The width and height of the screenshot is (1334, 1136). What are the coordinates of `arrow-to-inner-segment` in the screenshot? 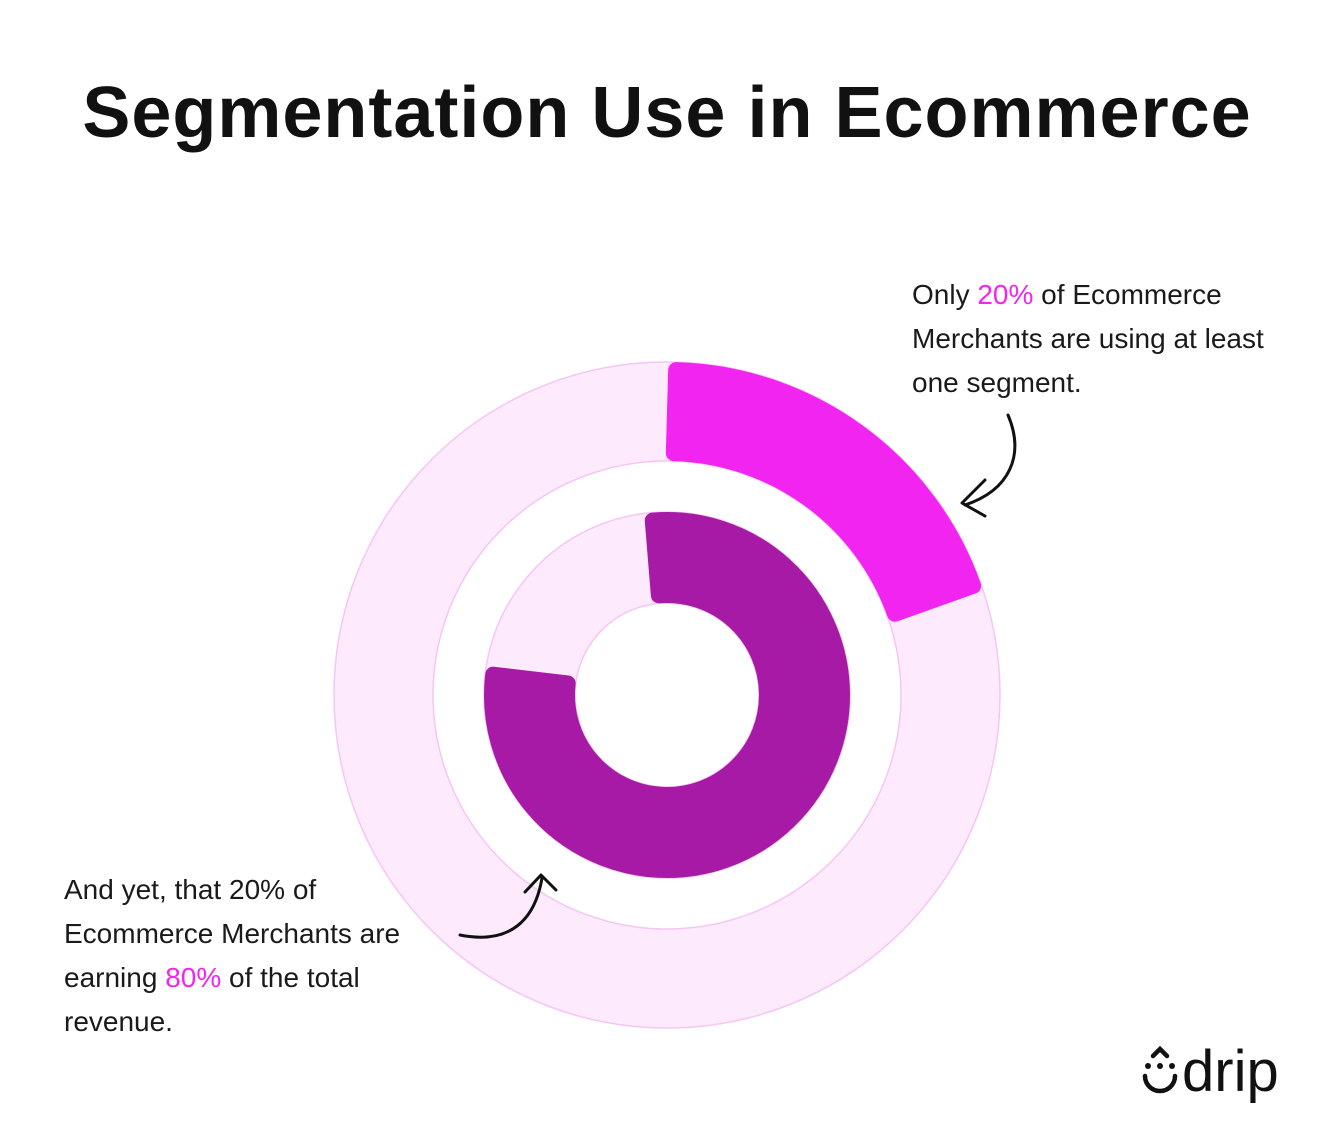 It's located at (508, 906).